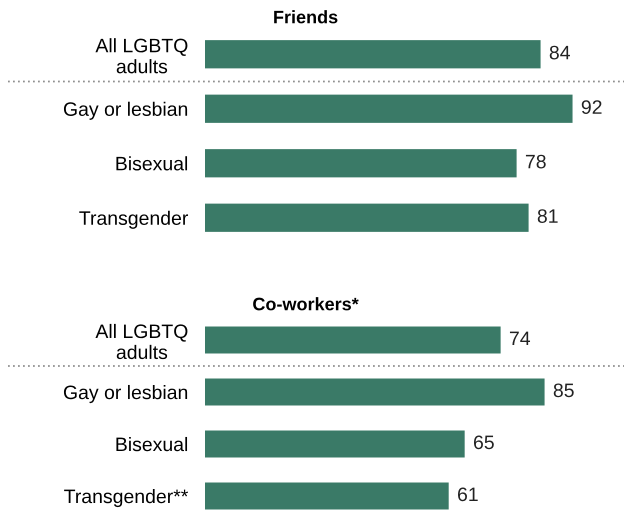 The height and width of the screenshot is (525, 624). I want to click on data-label: 92, so click(592, 107).